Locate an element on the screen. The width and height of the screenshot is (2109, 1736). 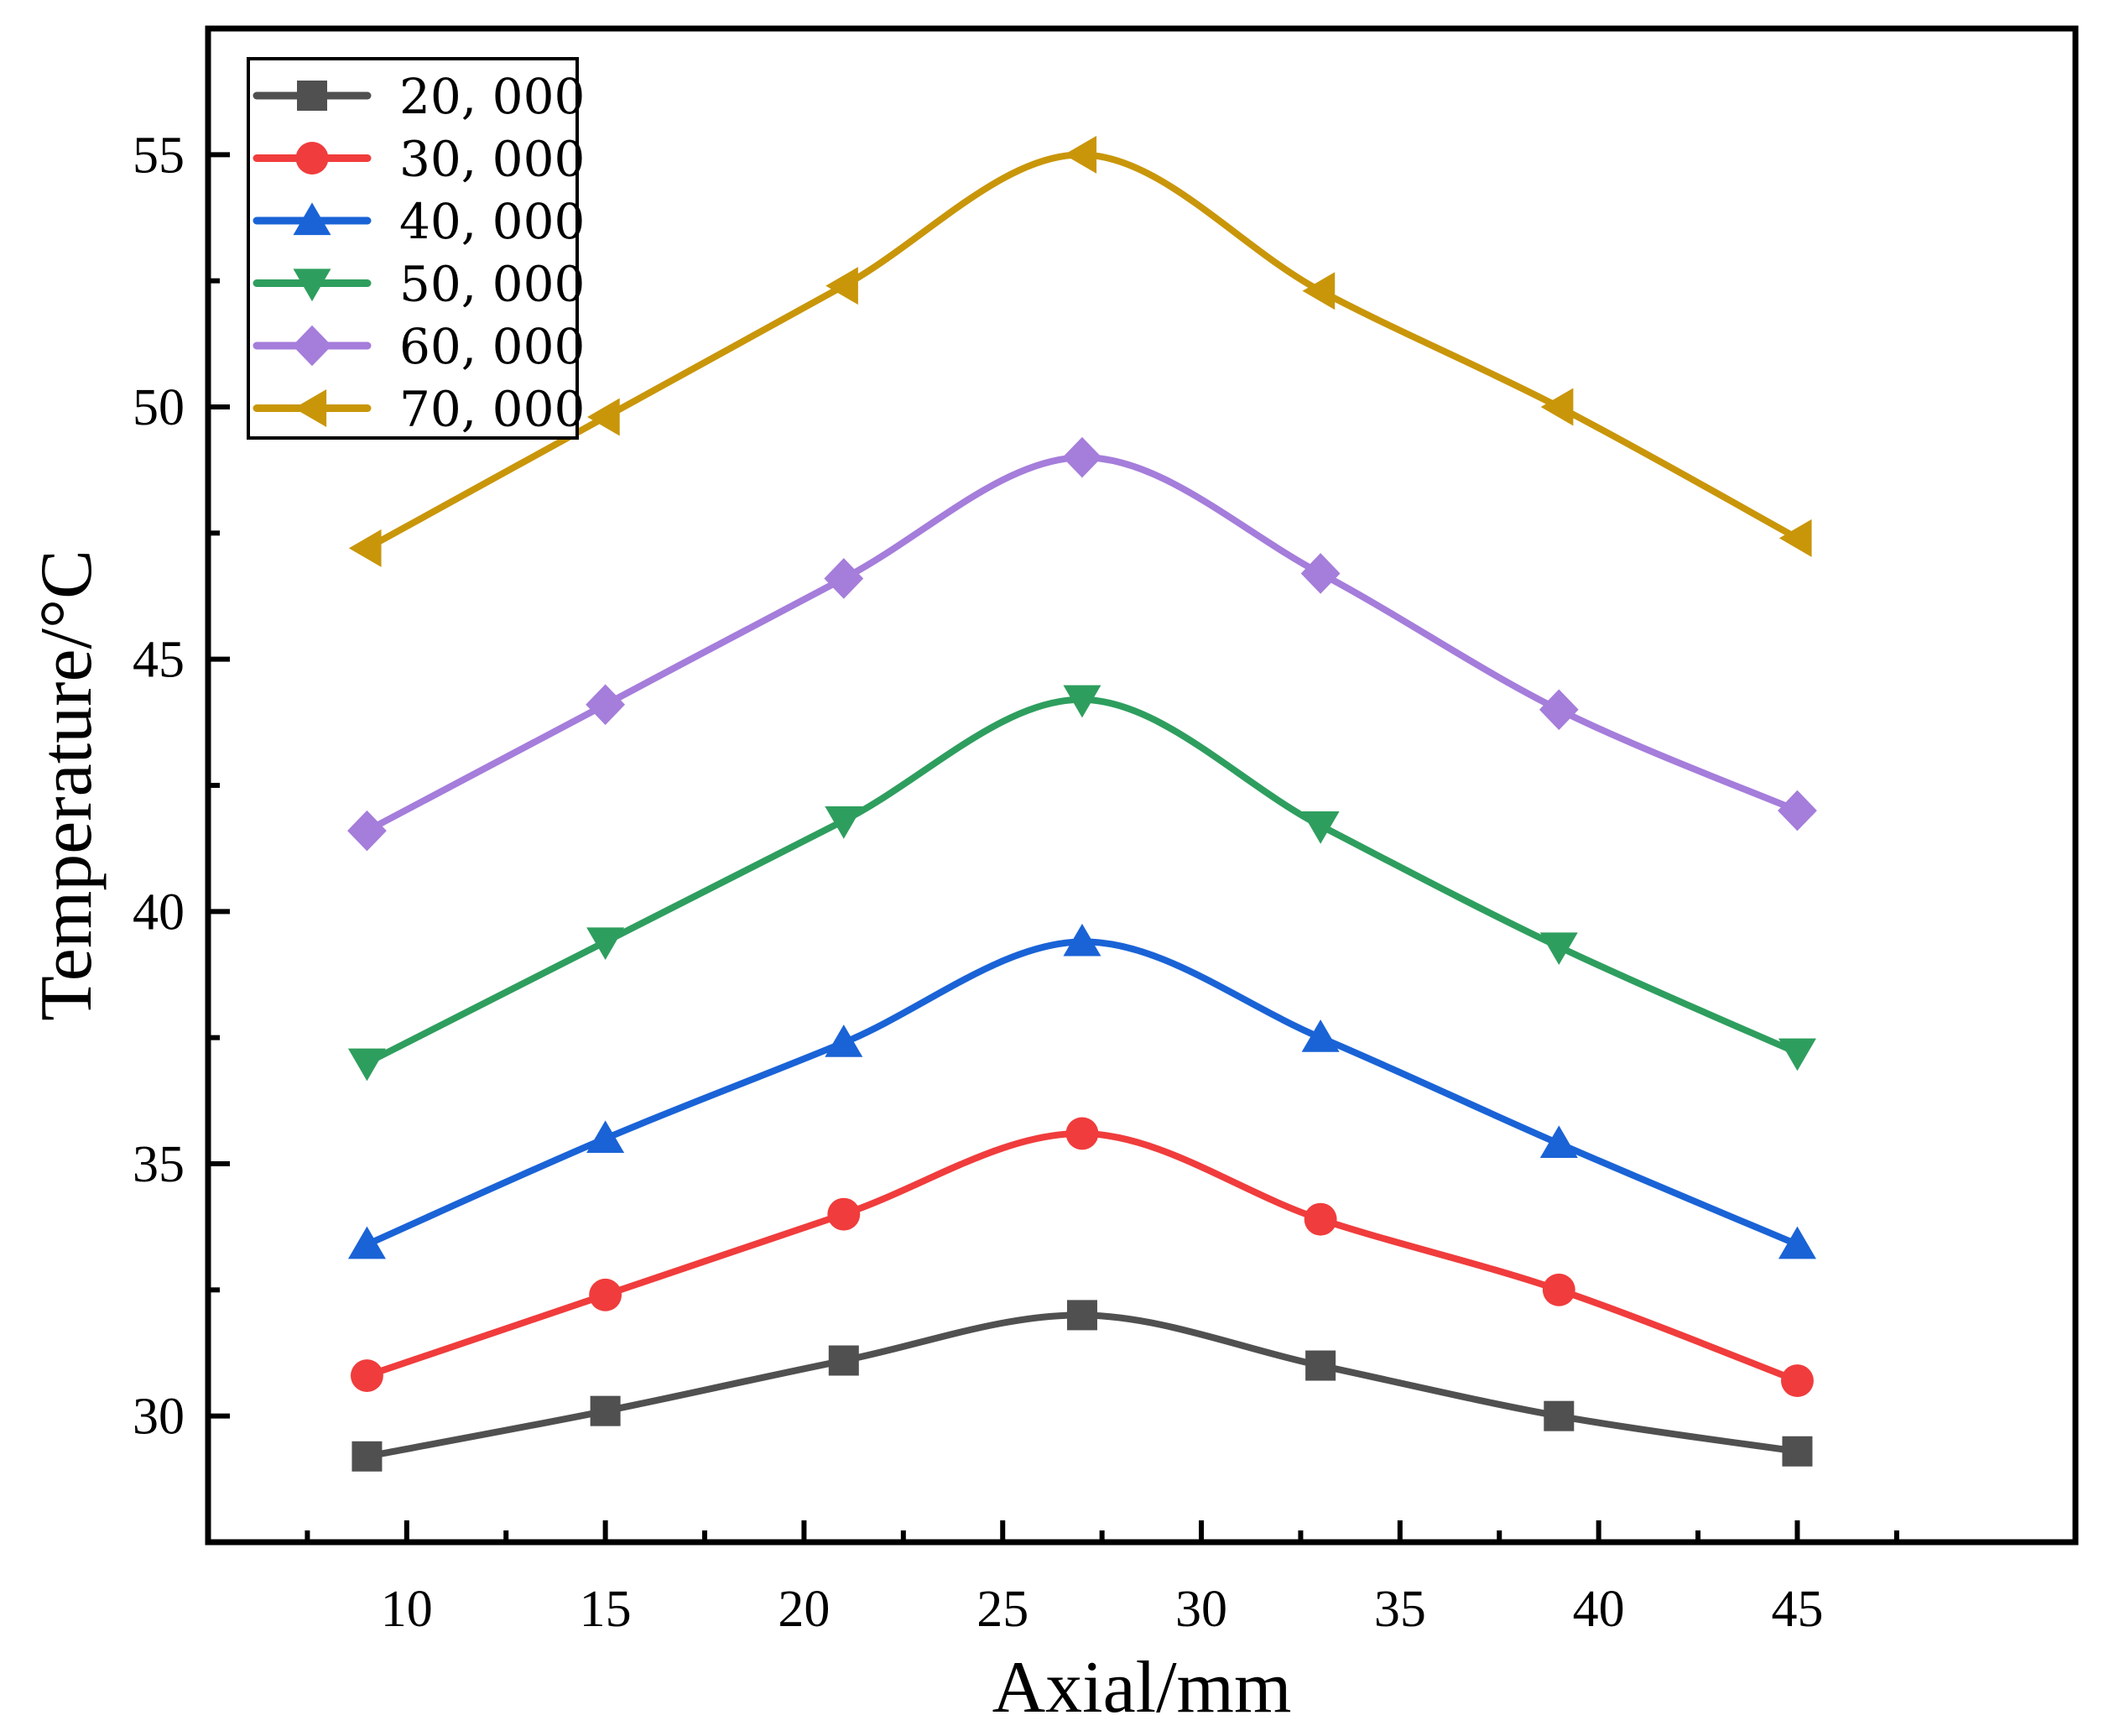
legend-entry: 30, 000 is located at coordinates (419, 159).